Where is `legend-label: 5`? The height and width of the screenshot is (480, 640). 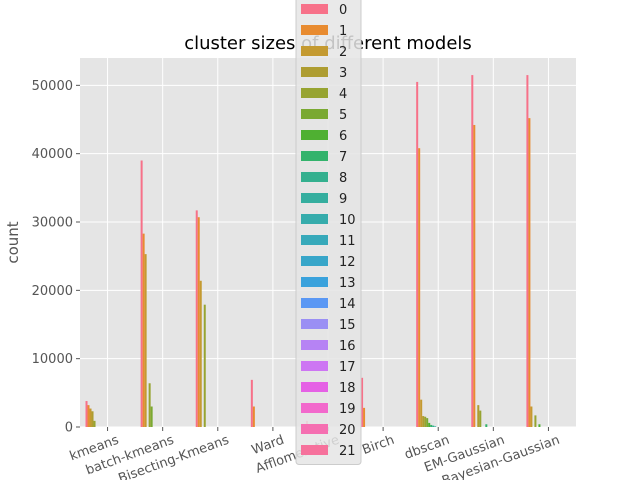
legend-label: 5 is located at coordinates (343, 115).